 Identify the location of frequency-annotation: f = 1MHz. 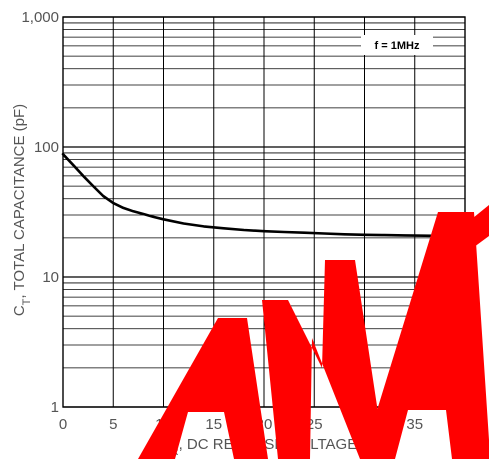
(397, 45).